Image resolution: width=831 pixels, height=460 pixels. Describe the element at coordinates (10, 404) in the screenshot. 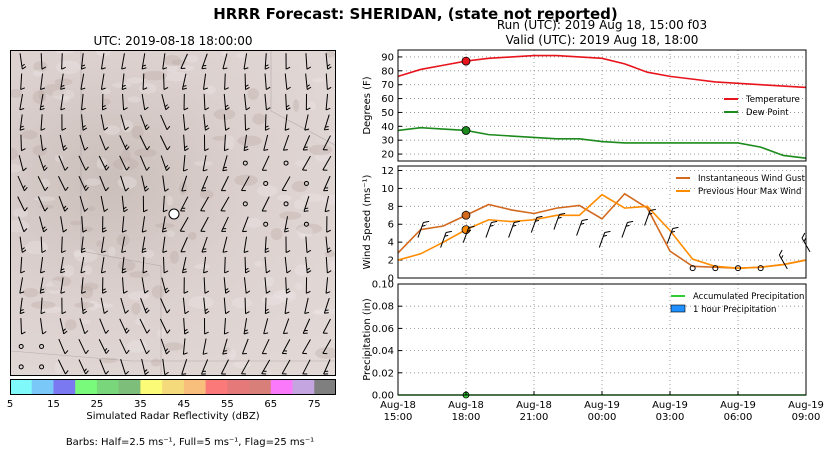

I see `colorbar-tick-label: 5` at that location.